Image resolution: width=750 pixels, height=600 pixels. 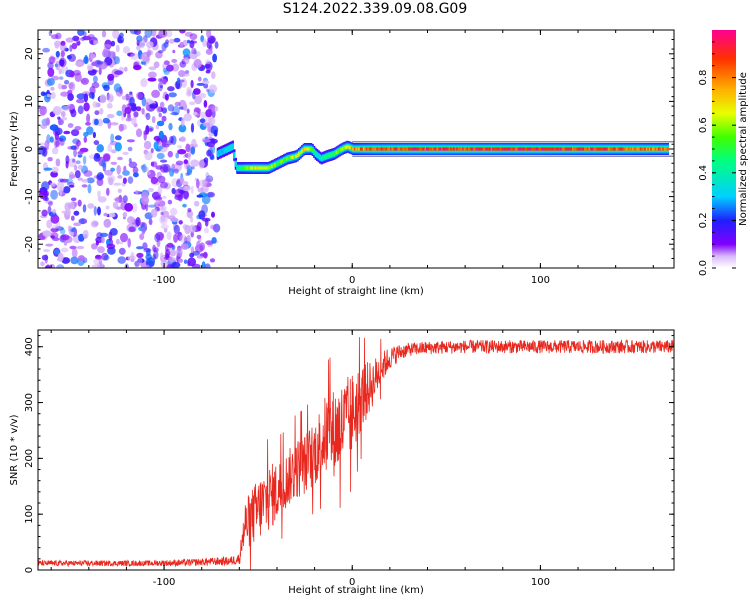 What do you see at coordinates (703, 125) in the screenshot?
I see `colorbar-tick-label: 0.6` at bounding box center [703, 125].